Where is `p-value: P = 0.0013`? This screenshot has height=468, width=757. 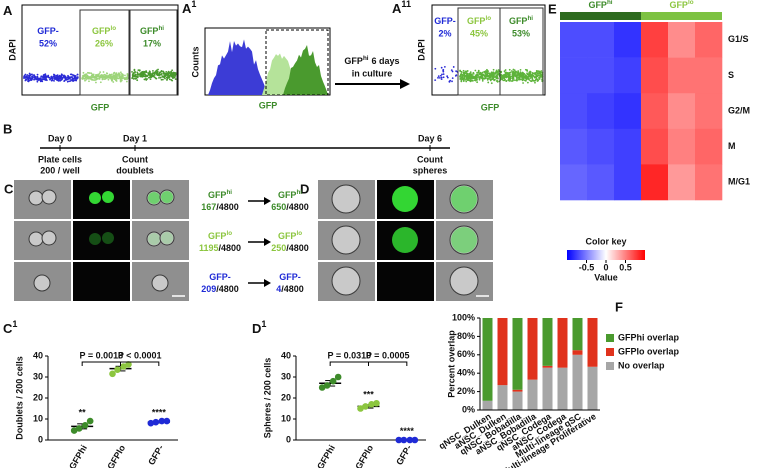 p-value: P = 0.0013 is located at coordinates (102, 355).